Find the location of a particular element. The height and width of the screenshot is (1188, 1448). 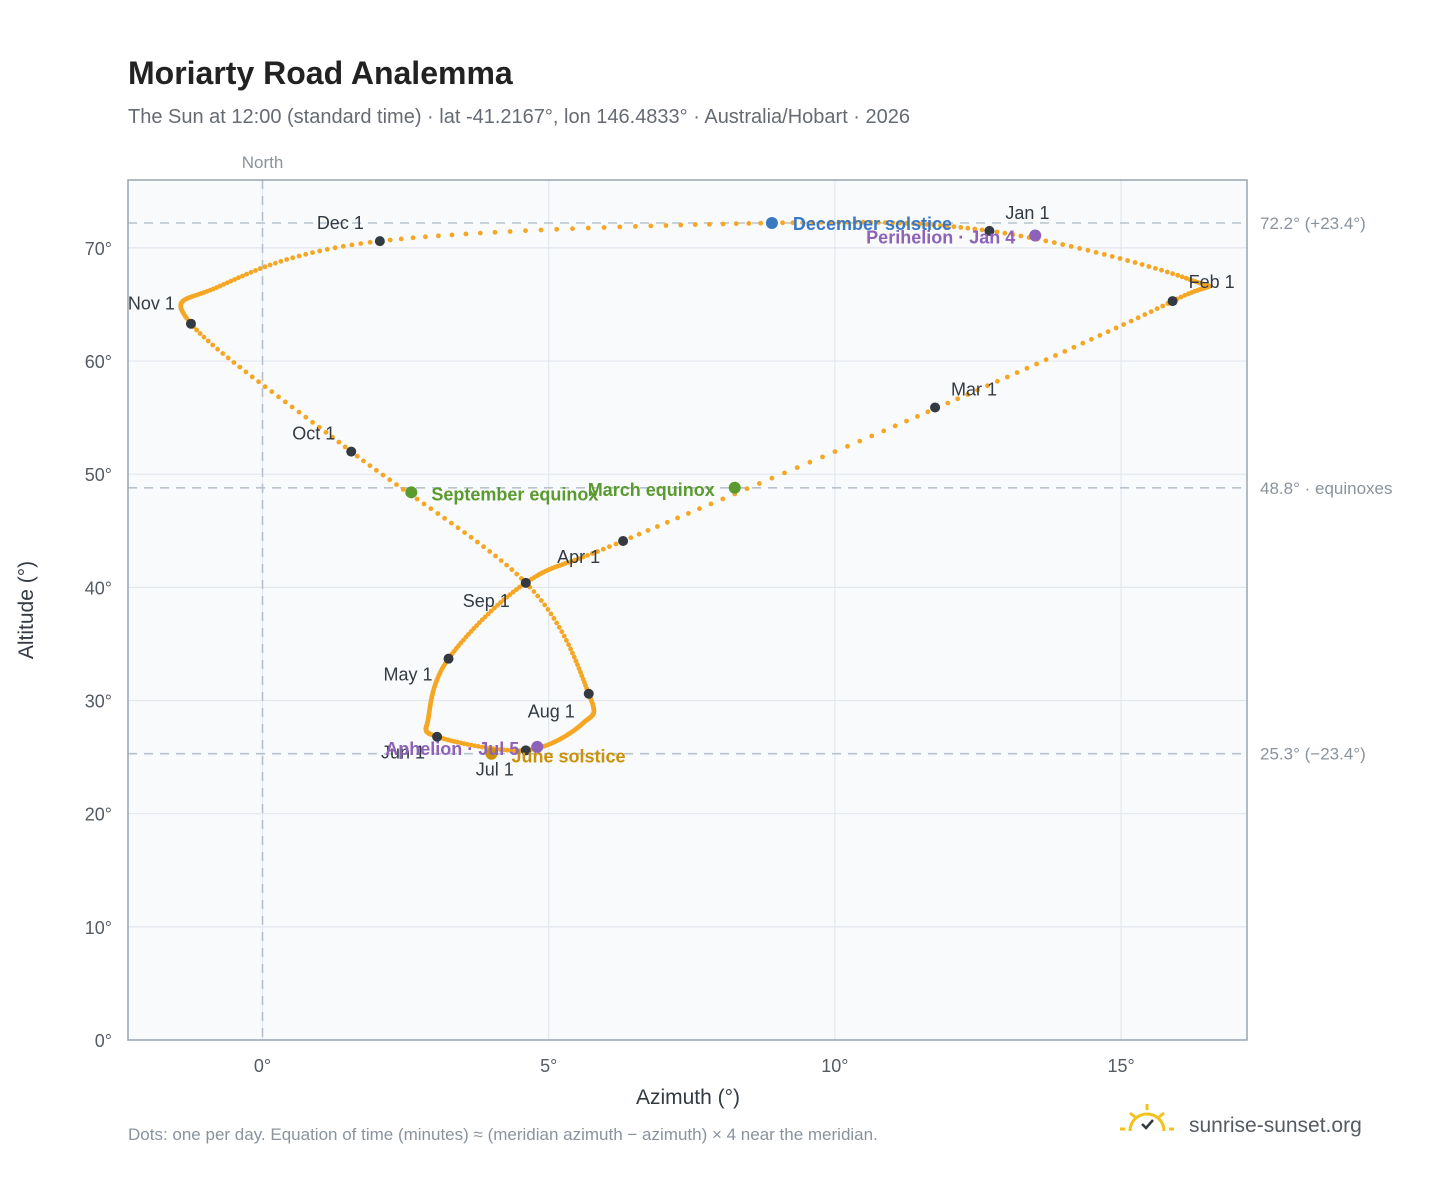

month-label: Jan 1 is located at coordinates (1027, 213).